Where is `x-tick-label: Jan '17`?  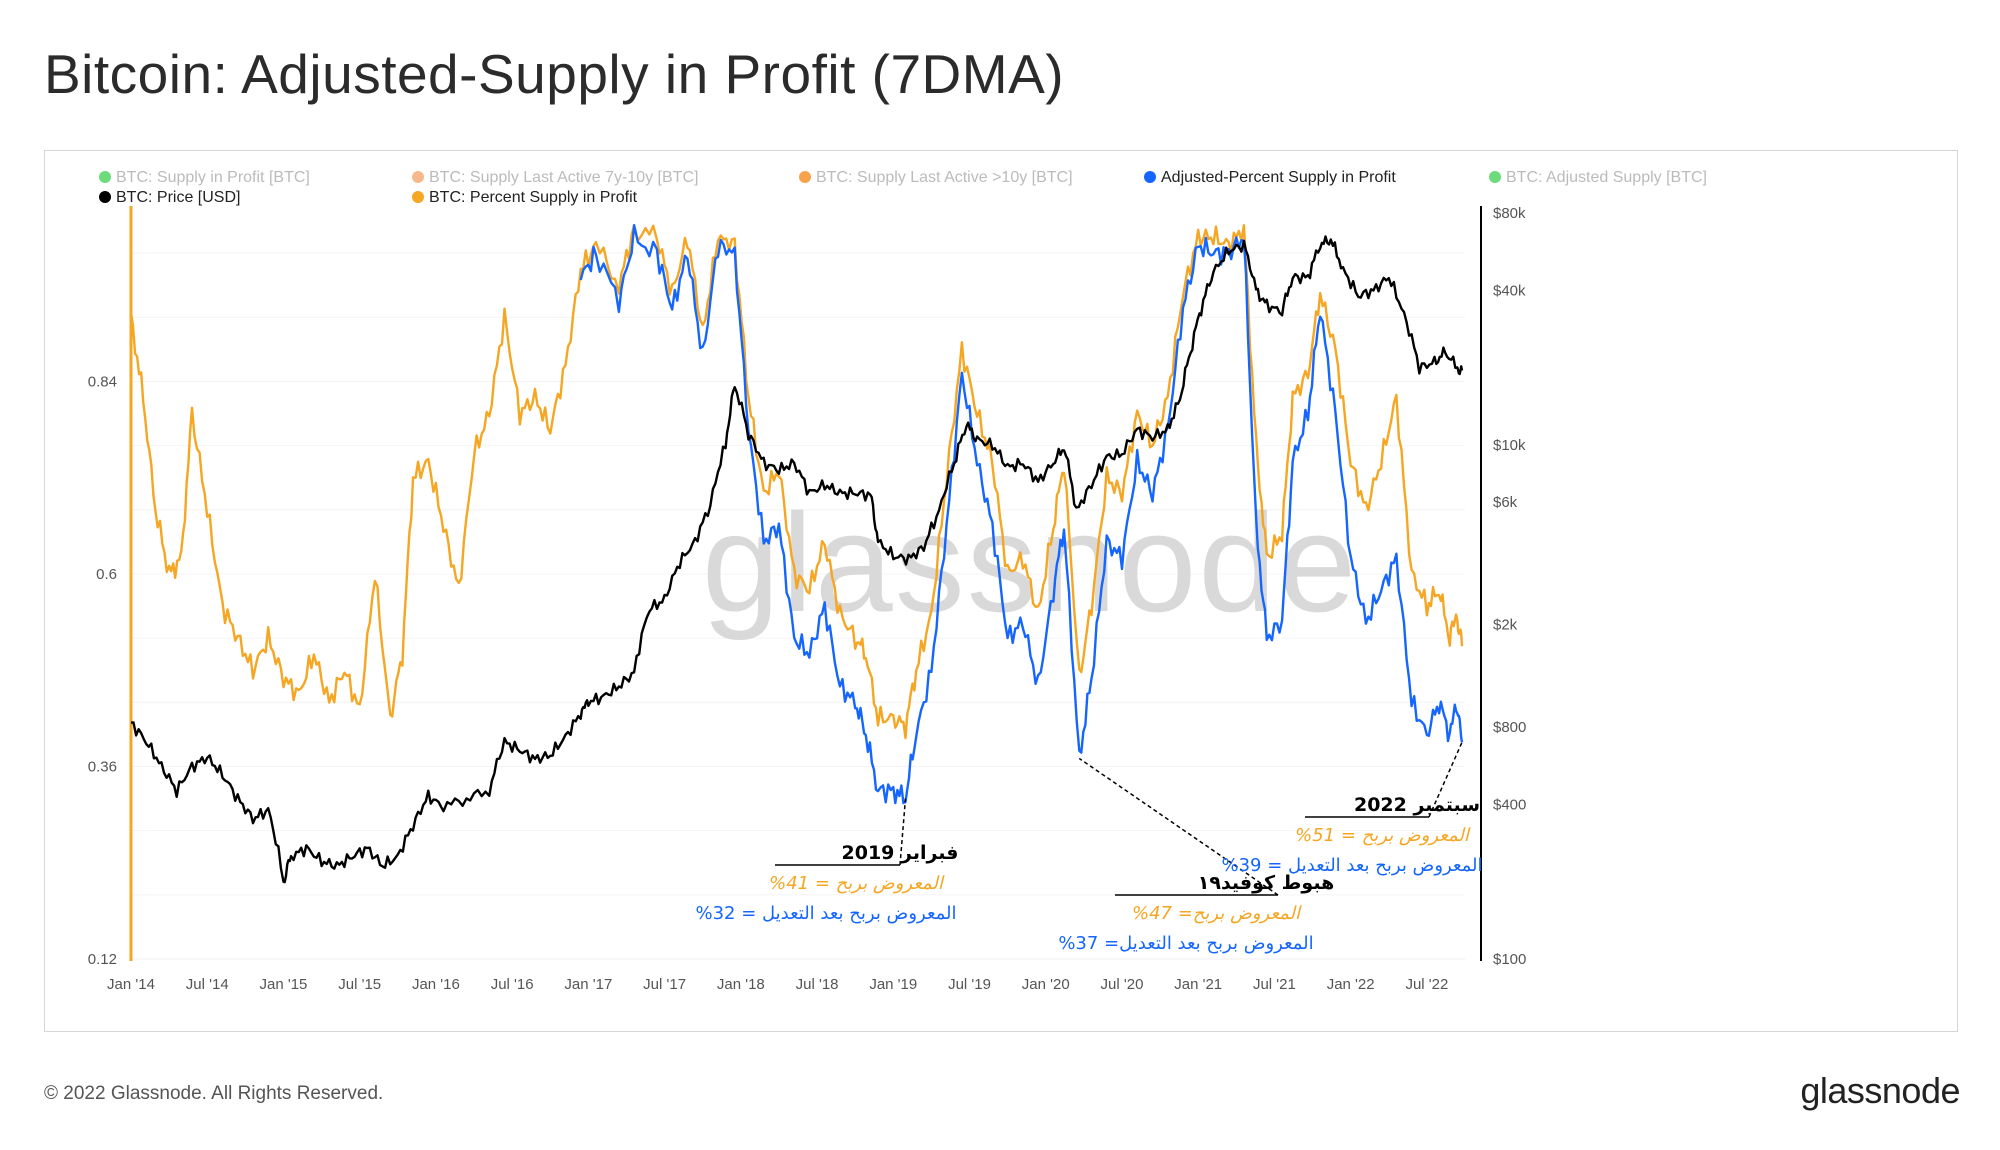
x-tick-label: Jan '17 is located at coordinates (588, 984).